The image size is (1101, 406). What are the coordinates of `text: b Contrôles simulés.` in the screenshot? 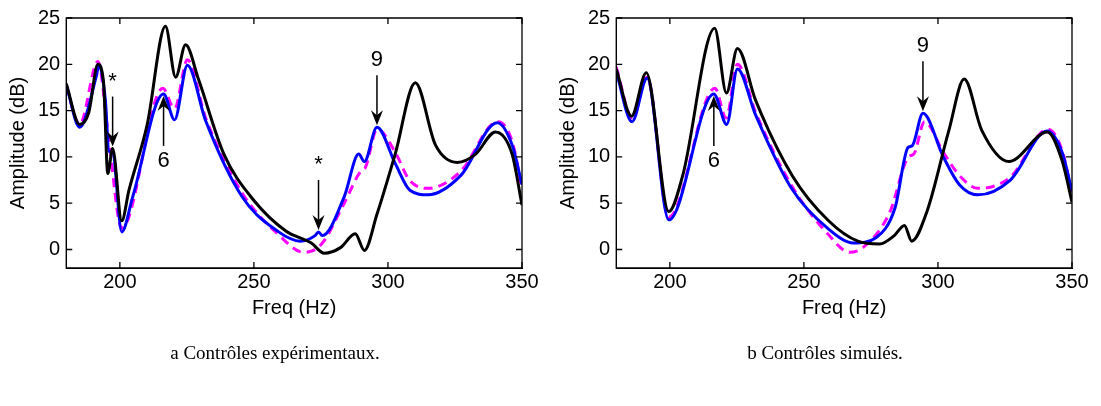 It's located at (825, 353).